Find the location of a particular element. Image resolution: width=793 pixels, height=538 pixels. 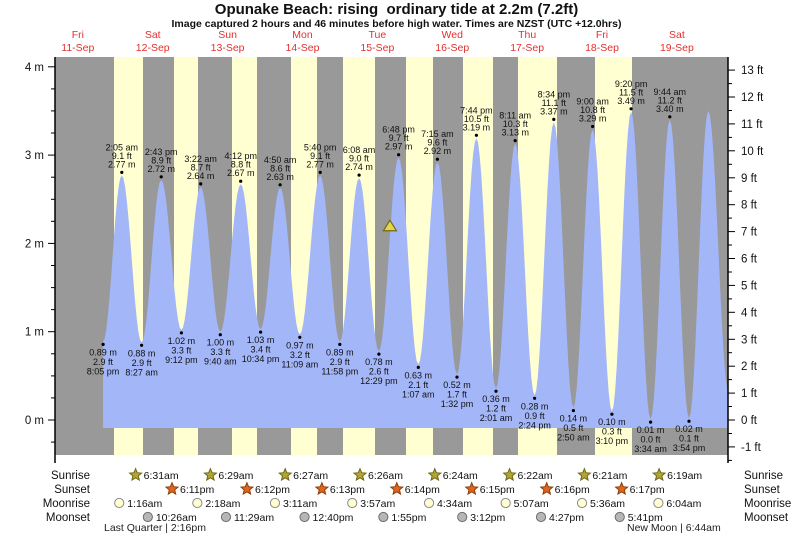

row-label-left: Sunset is located at coordinates (72, 490).